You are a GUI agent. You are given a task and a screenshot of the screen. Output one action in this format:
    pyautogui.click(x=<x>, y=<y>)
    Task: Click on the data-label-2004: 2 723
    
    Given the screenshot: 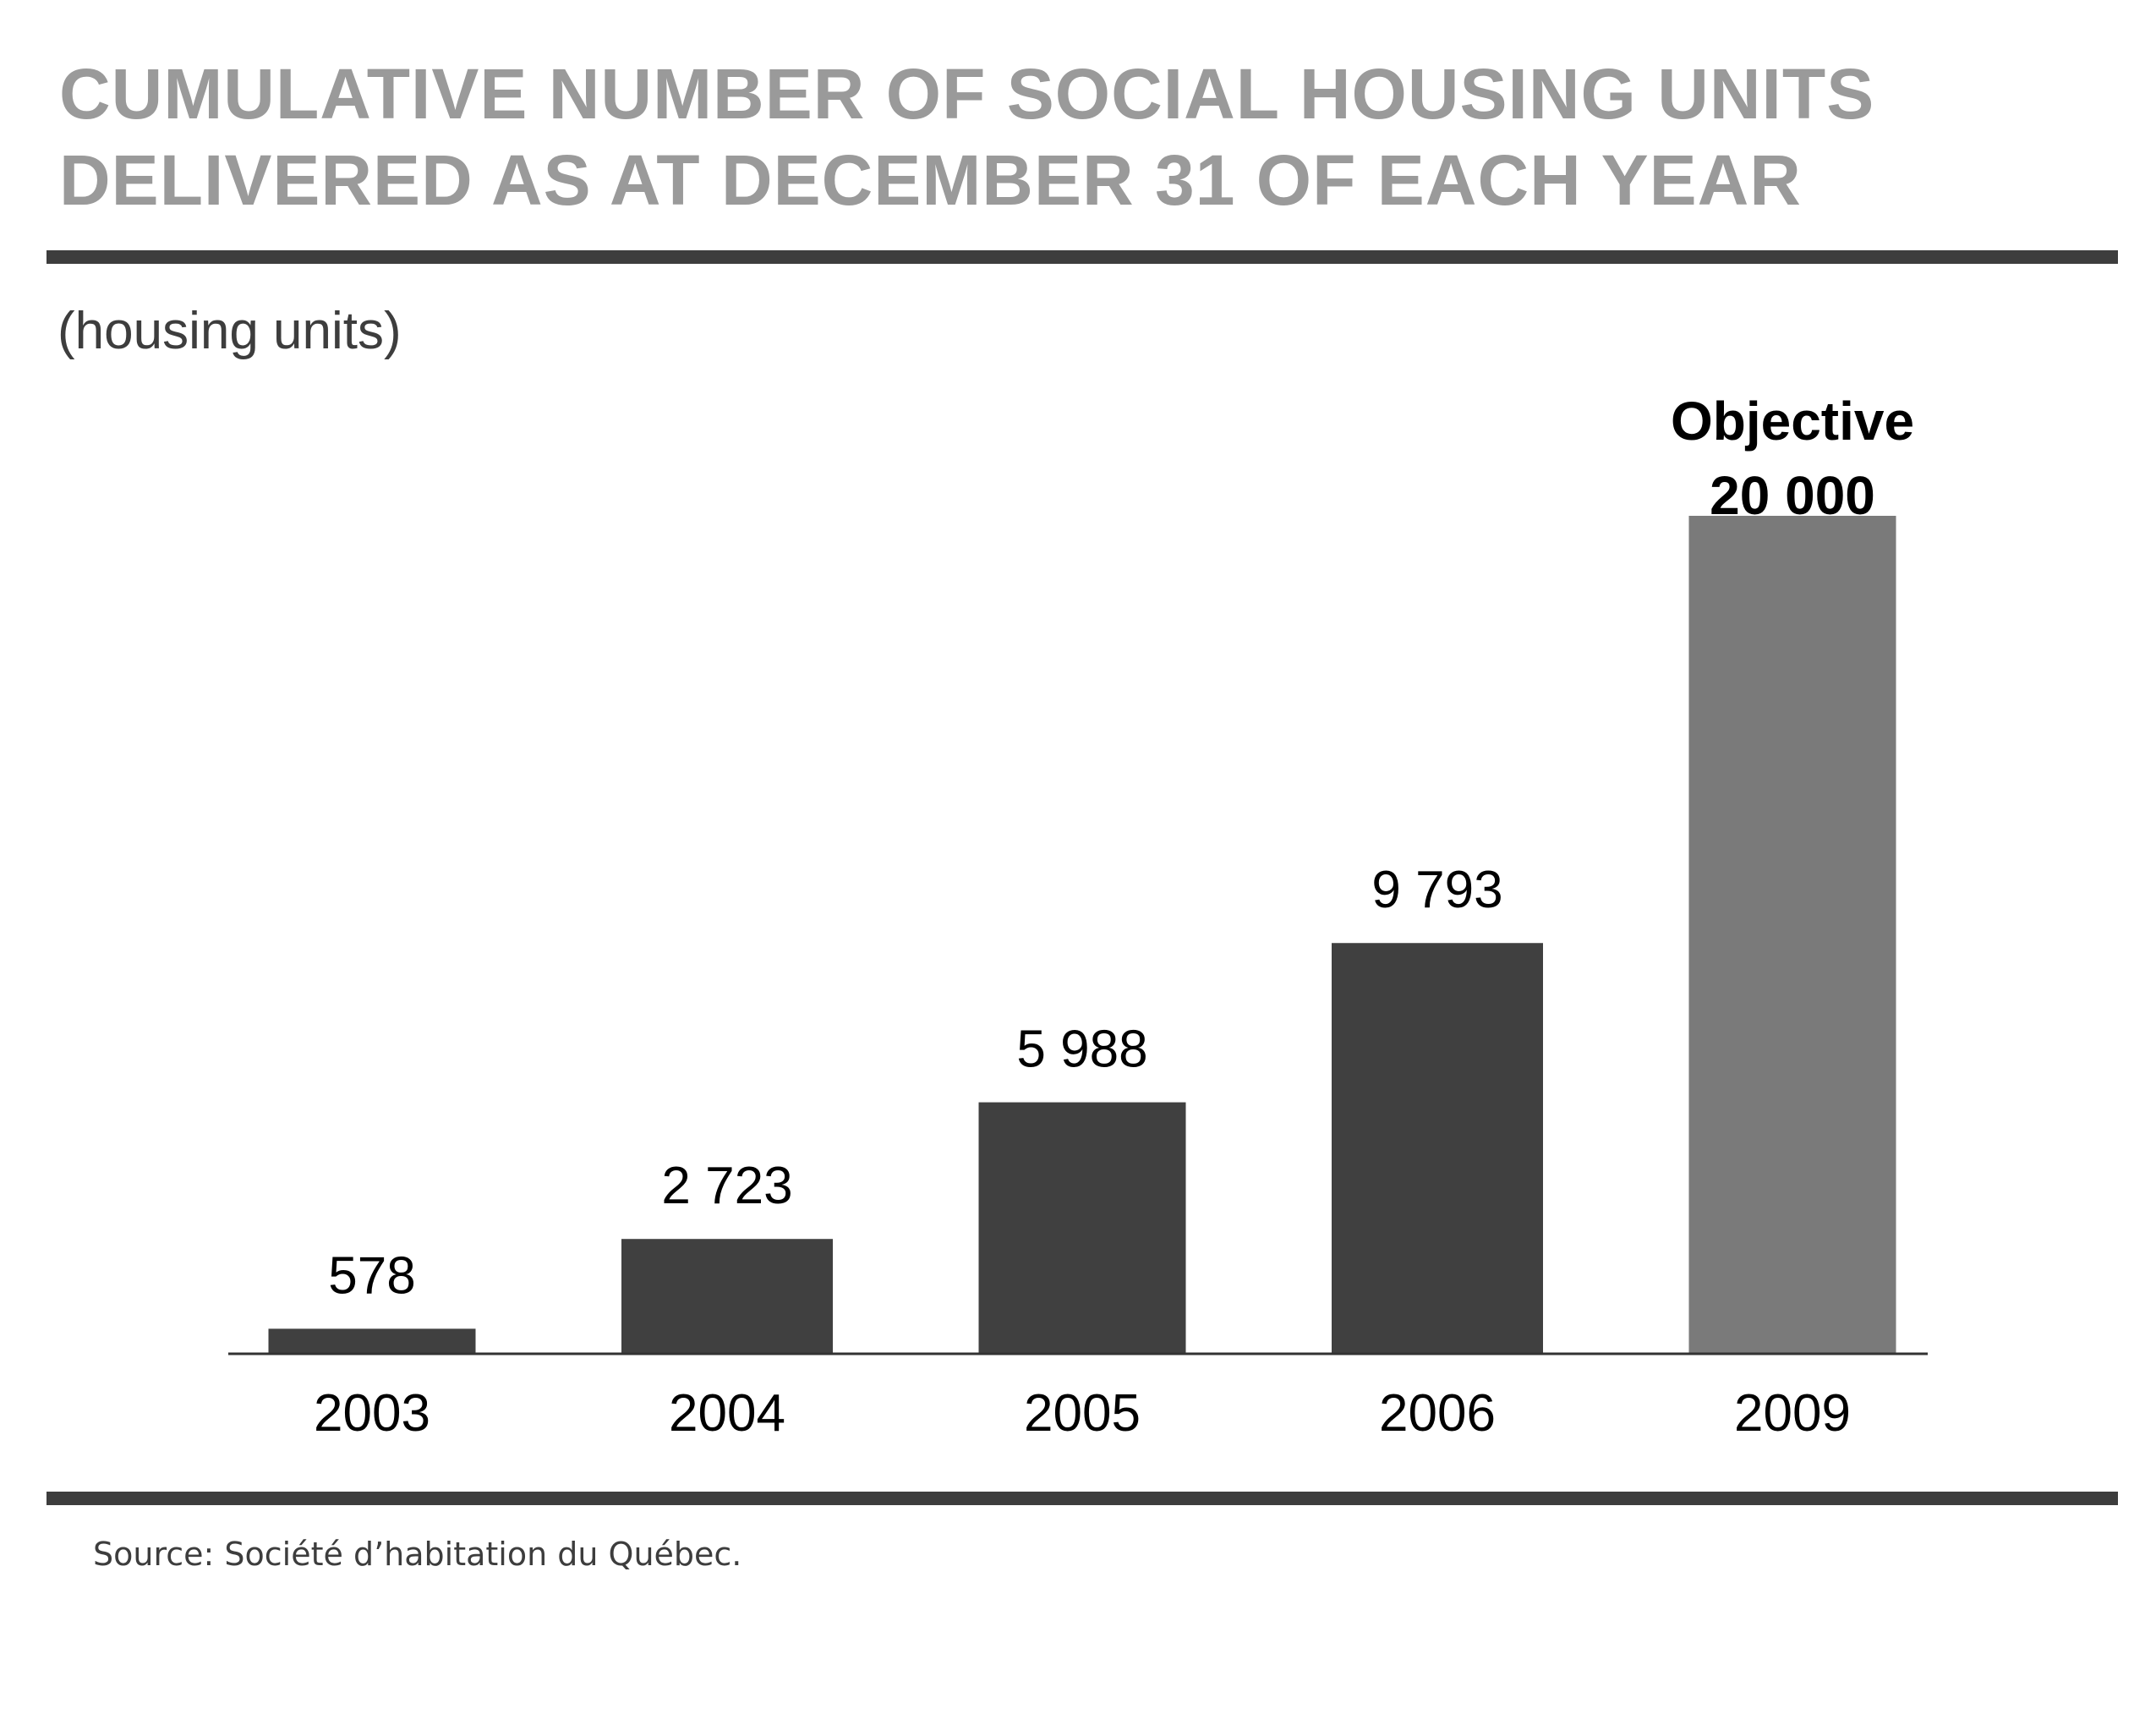 What is the action you would take?
    pyautogui.click(x=726, y=1186)
    